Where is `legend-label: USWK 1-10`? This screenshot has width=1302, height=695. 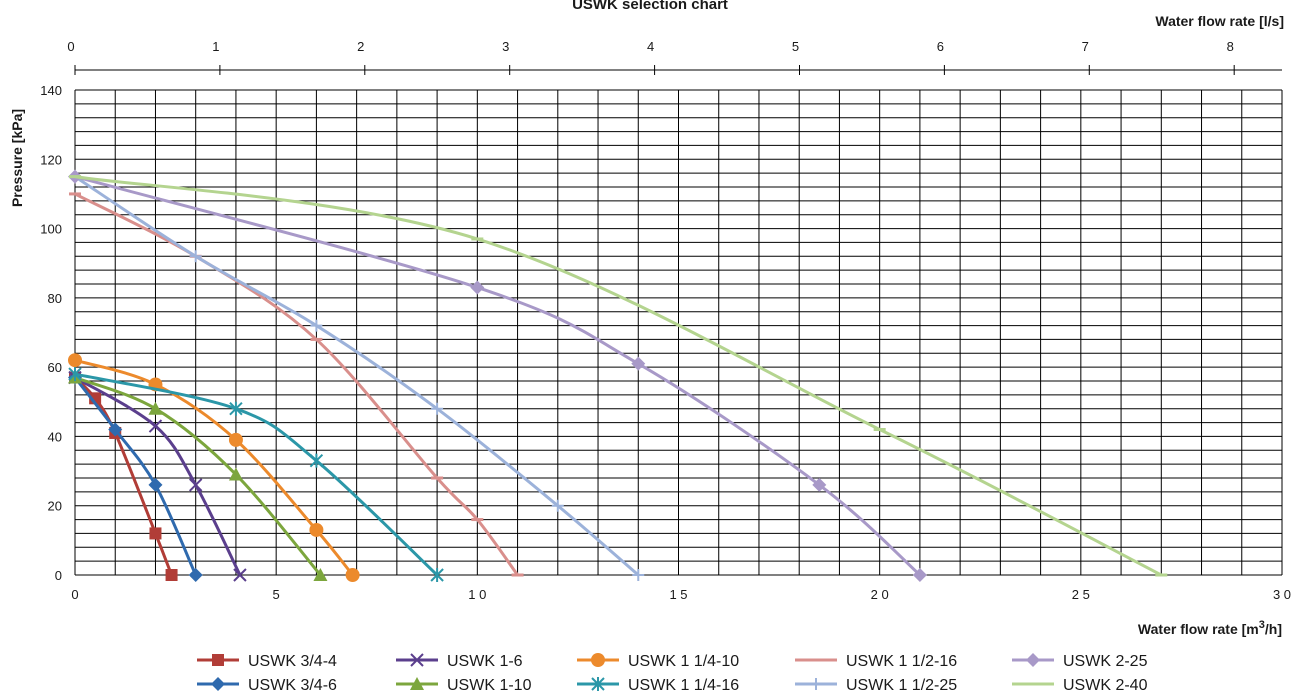
legend-label: USWK 1-10 is located at coordinates (489, 685).